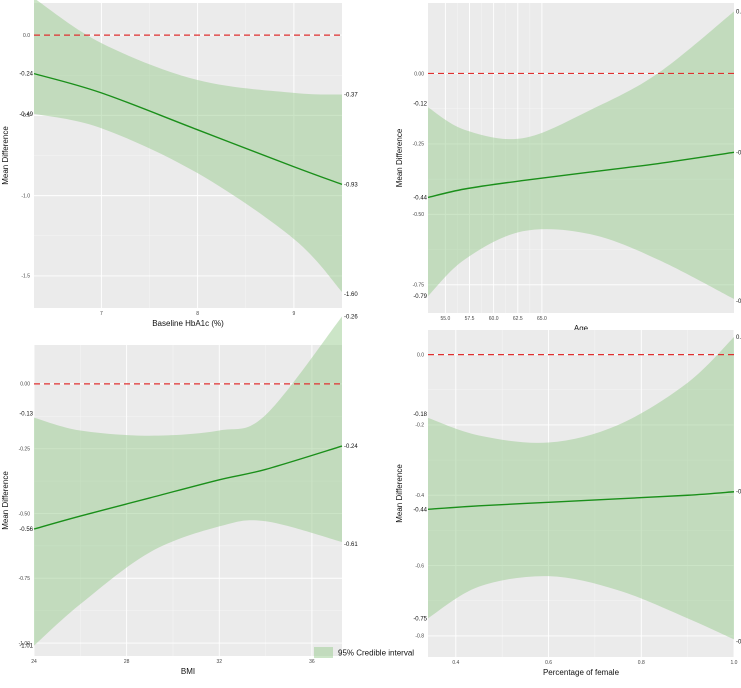 The width and height of the screenshot is (741, 688). I want to click on left-lower-label: -0.75, so click(420, 619).